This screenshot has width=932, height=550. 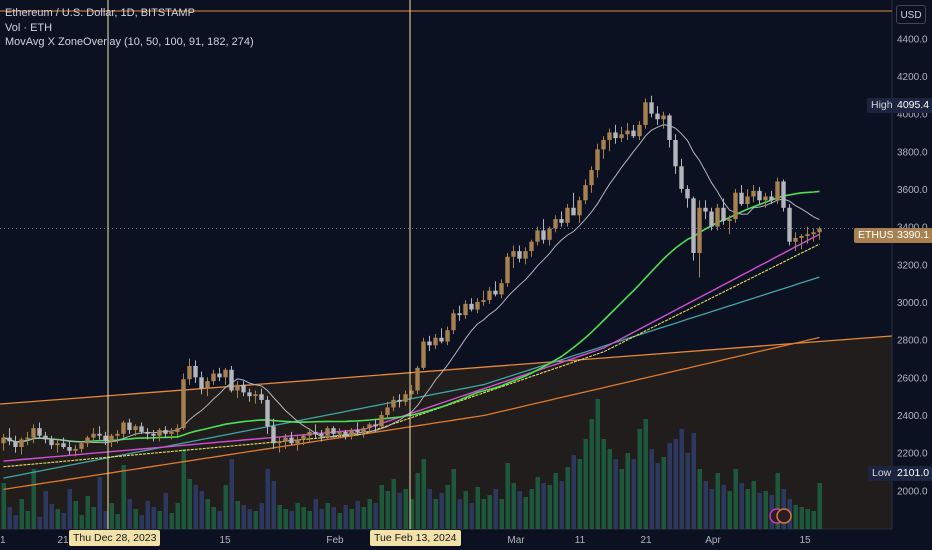 What do you see at coordinates (805, 540) in the screenshot?
I see `time-tick: 15` at bounding box center [805, 540].